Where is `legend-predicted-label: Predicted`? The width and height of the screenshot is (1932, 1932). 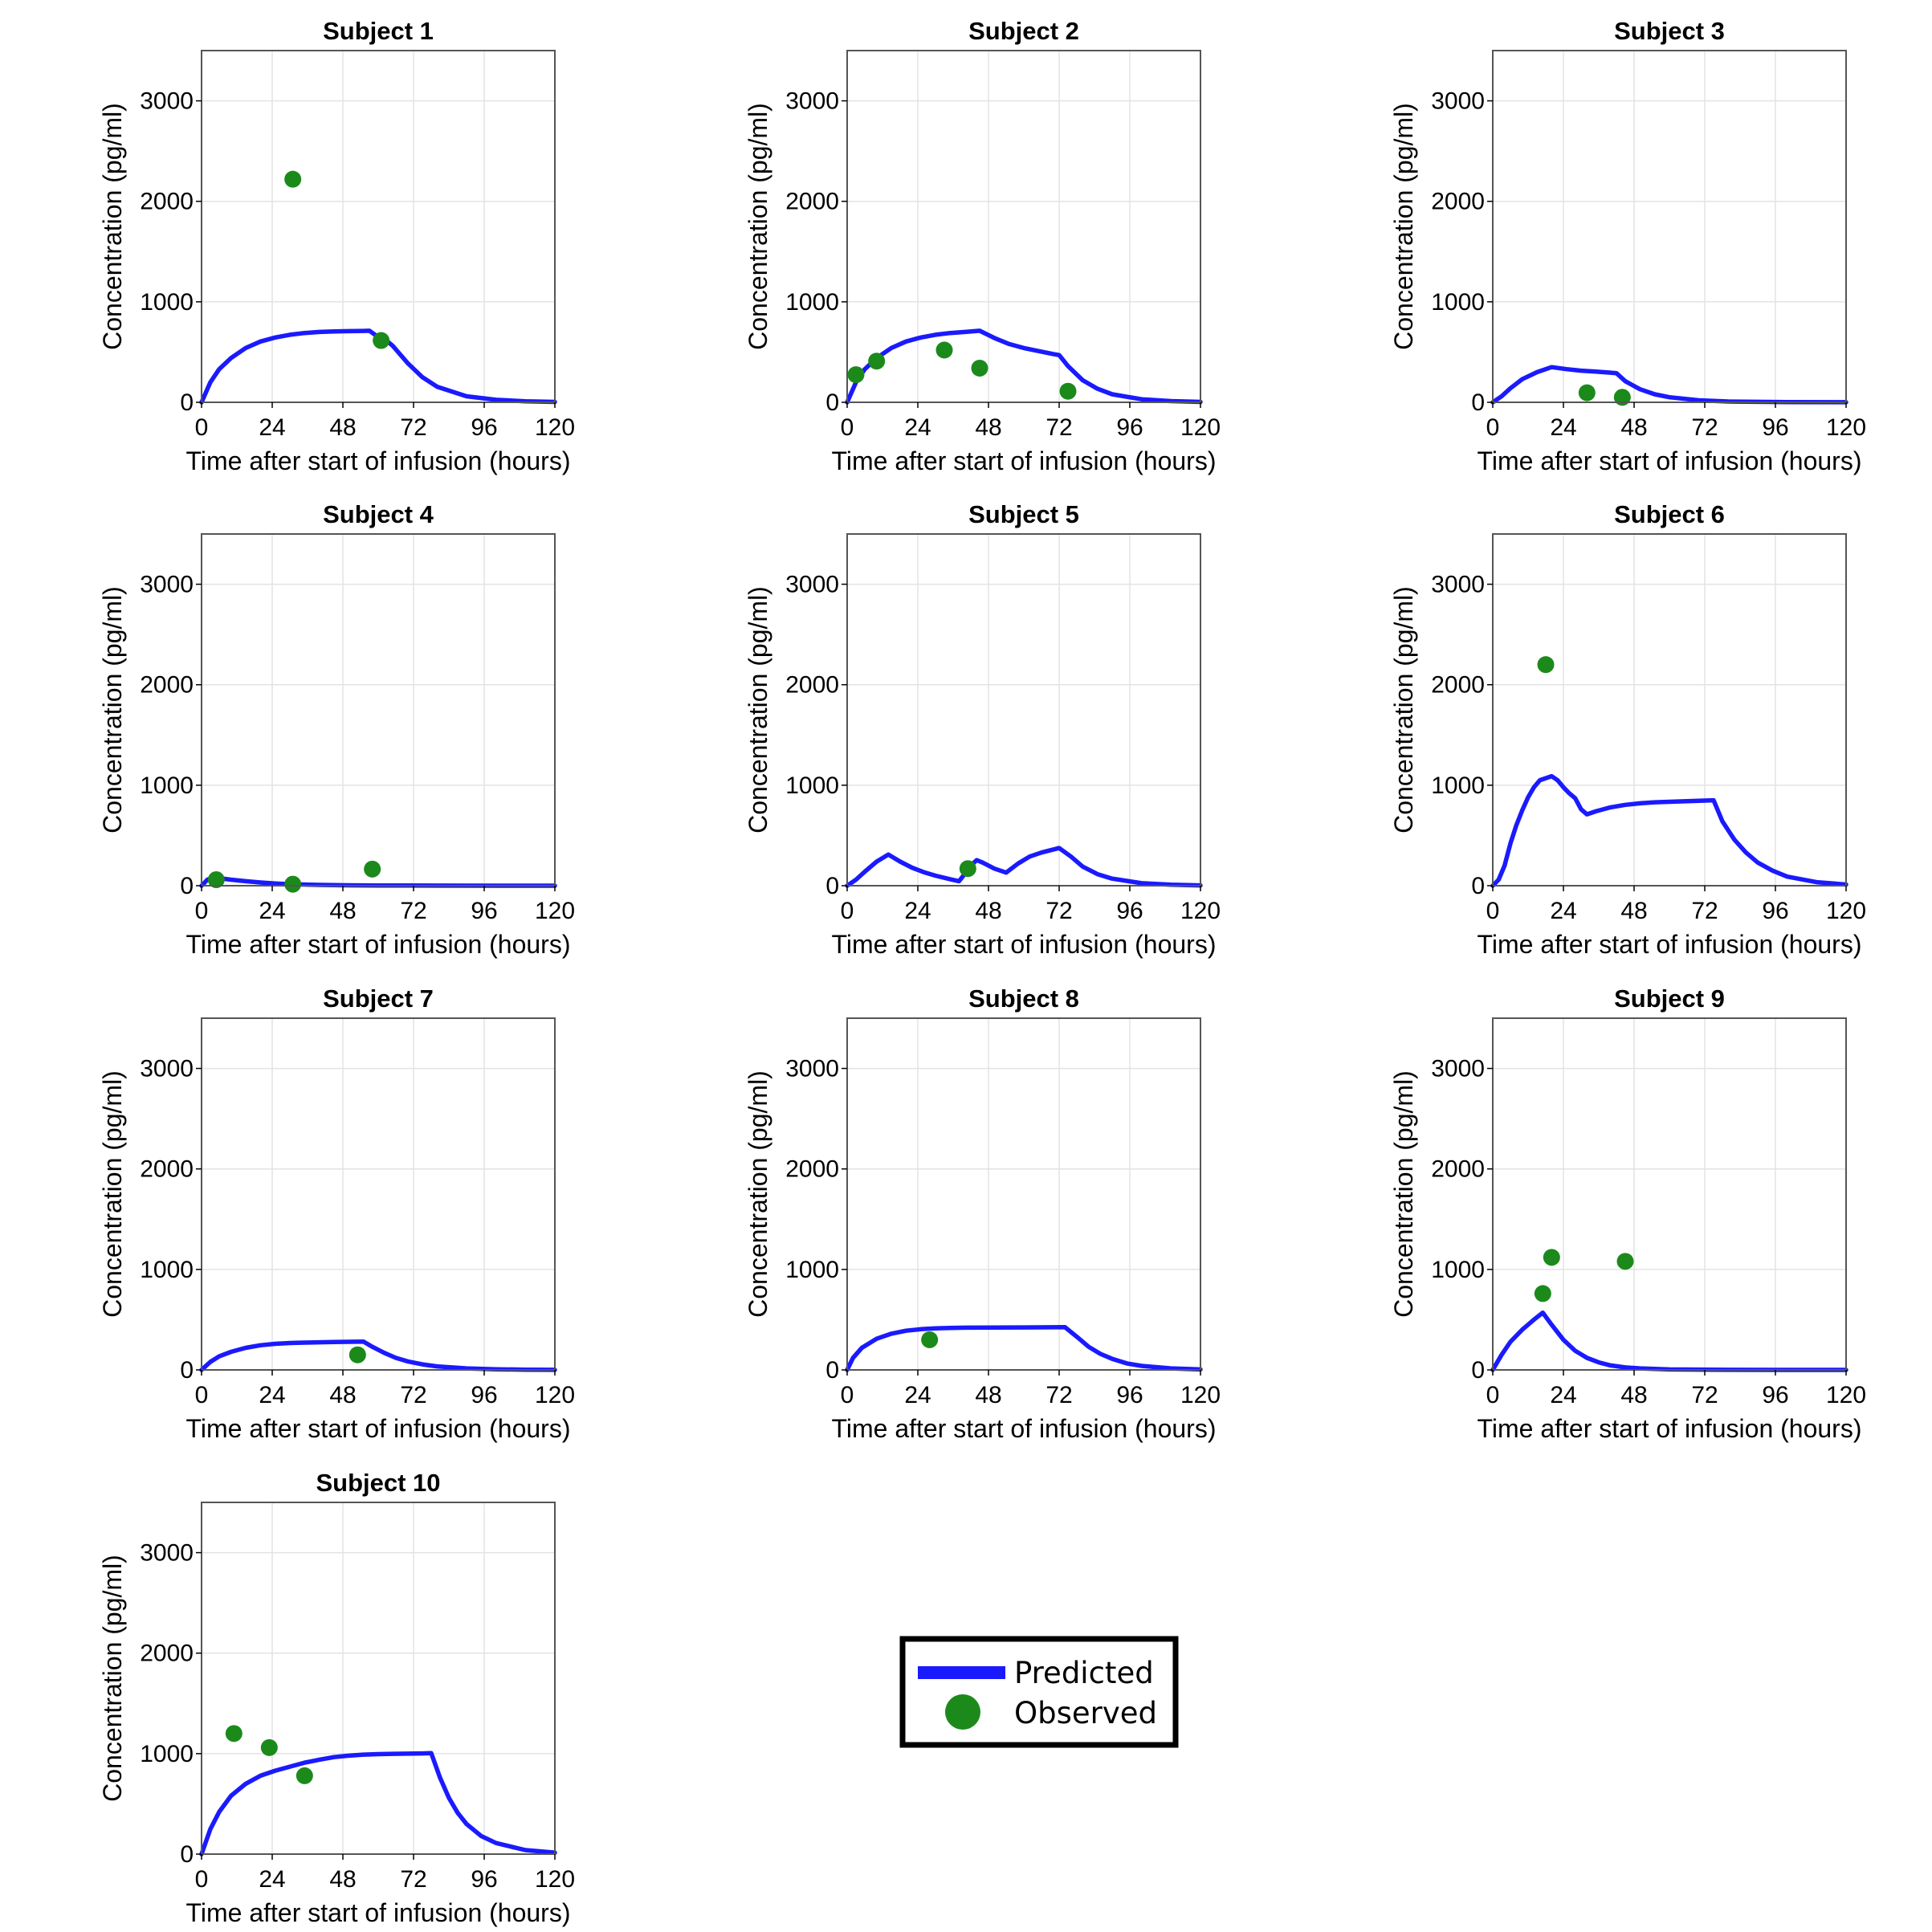 legend-predicted-label: Predicted is located at coordinates (1084, 1673).